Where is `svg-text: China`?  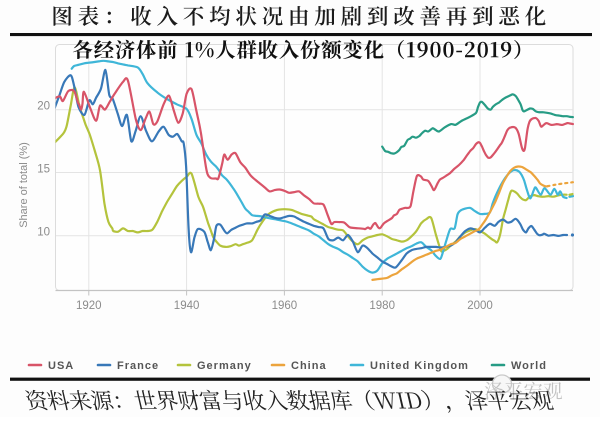
svg-text: China is located at coordinates (309, 366).